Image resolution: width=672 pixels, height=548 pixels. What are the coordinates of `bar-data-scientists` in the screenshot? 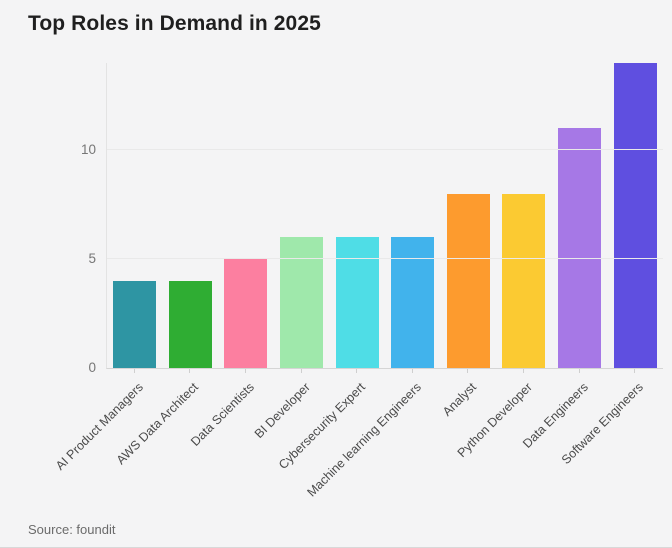 It's located at (246, 313).